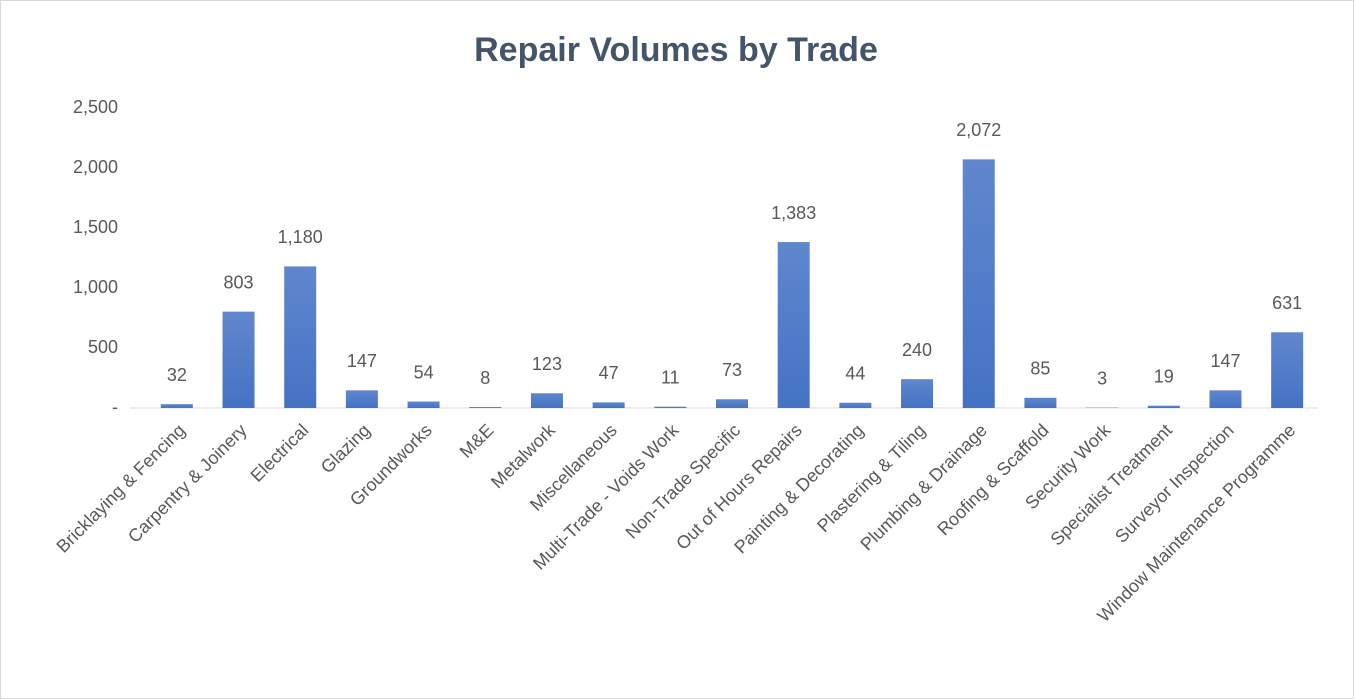  Describe the element at coordinates (793, 213) in the screenshot. I see `data-label: 1,383` at that location.